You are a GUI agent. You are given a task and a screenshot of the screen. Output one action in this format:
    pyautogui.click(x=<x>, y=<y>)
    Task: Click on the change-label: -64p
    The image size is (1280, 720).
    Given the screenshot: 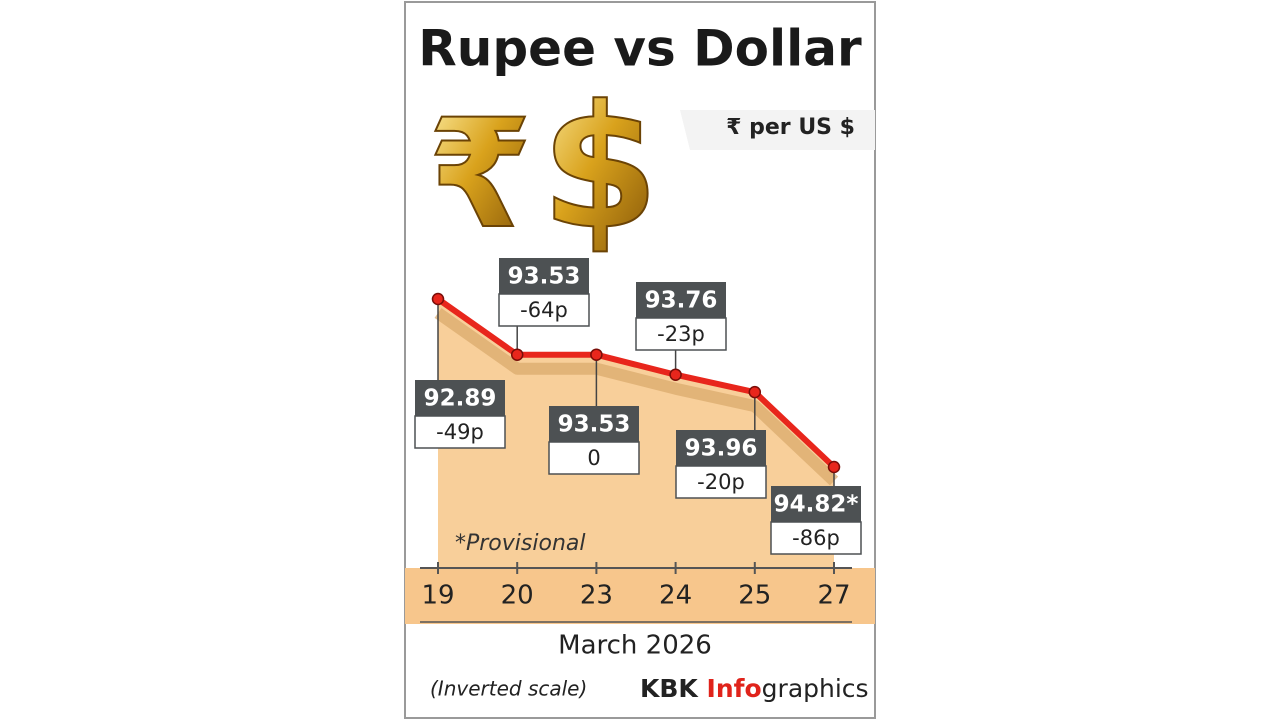 What is the action you would take?
    pyautogui.click(x=544, y=310)
    